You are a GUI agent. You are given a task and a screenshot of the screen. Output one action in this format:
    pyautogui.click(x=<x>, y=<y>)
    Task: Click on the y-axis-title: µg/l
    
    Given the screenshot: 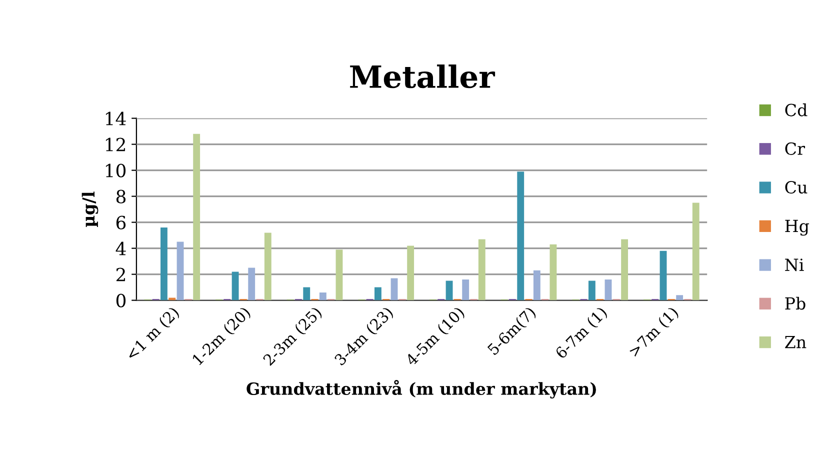 What is the action you would take?
    pyautogui.click(x=90, y=209)
    